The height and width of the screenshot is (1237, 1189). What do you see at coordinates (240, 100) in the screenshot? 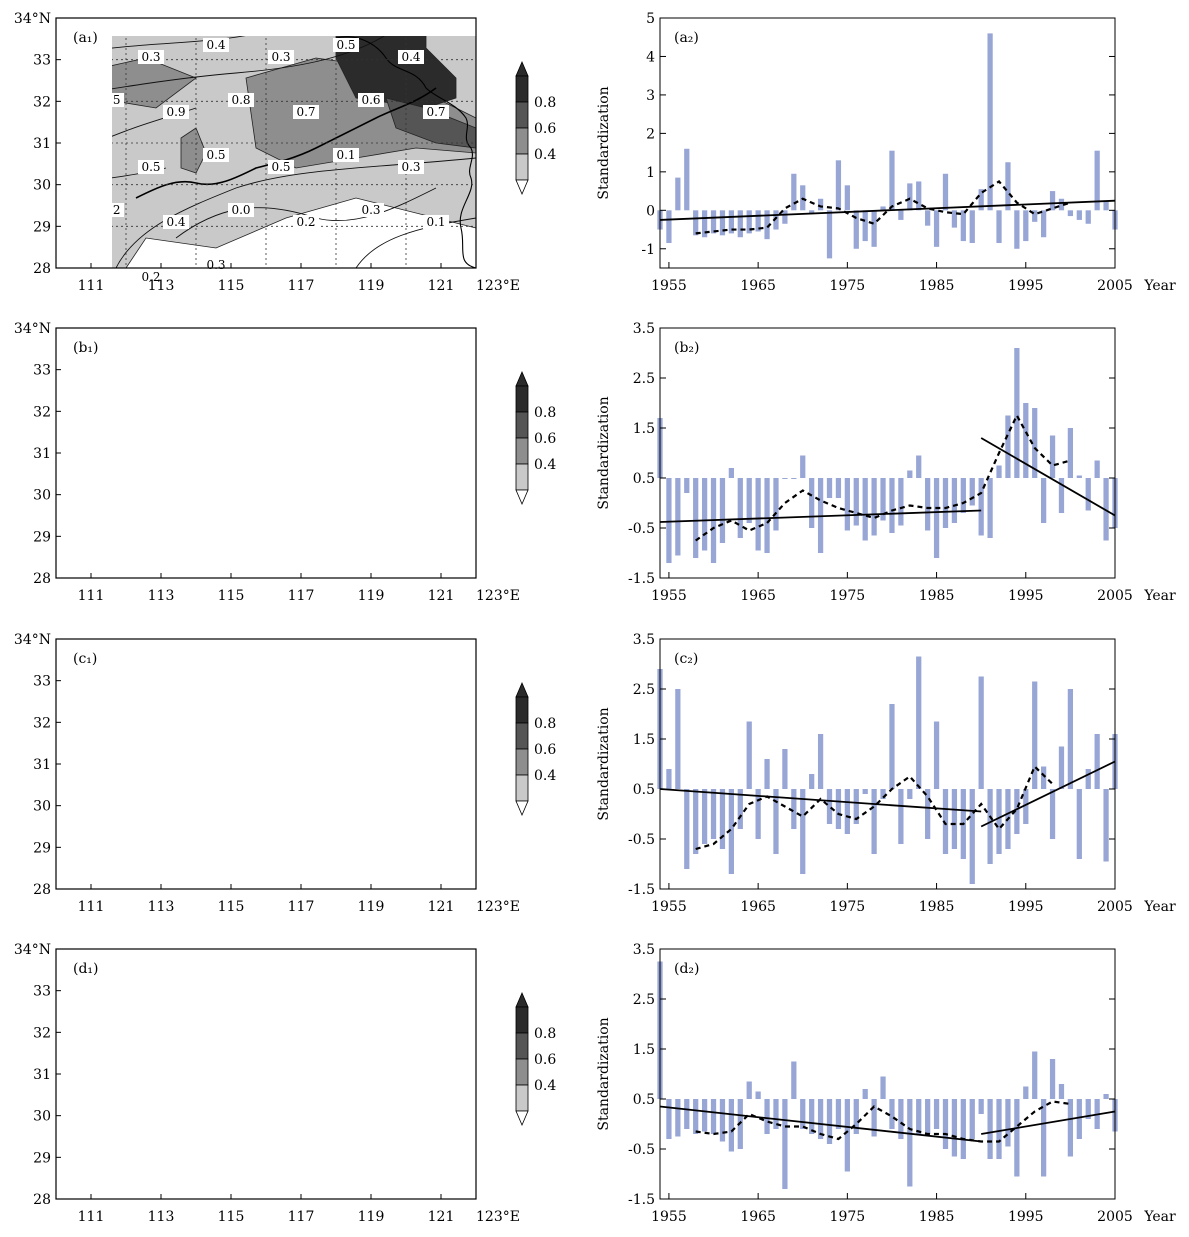
I see `contour-label-text: 0.8` at bounding box center [240, 100].